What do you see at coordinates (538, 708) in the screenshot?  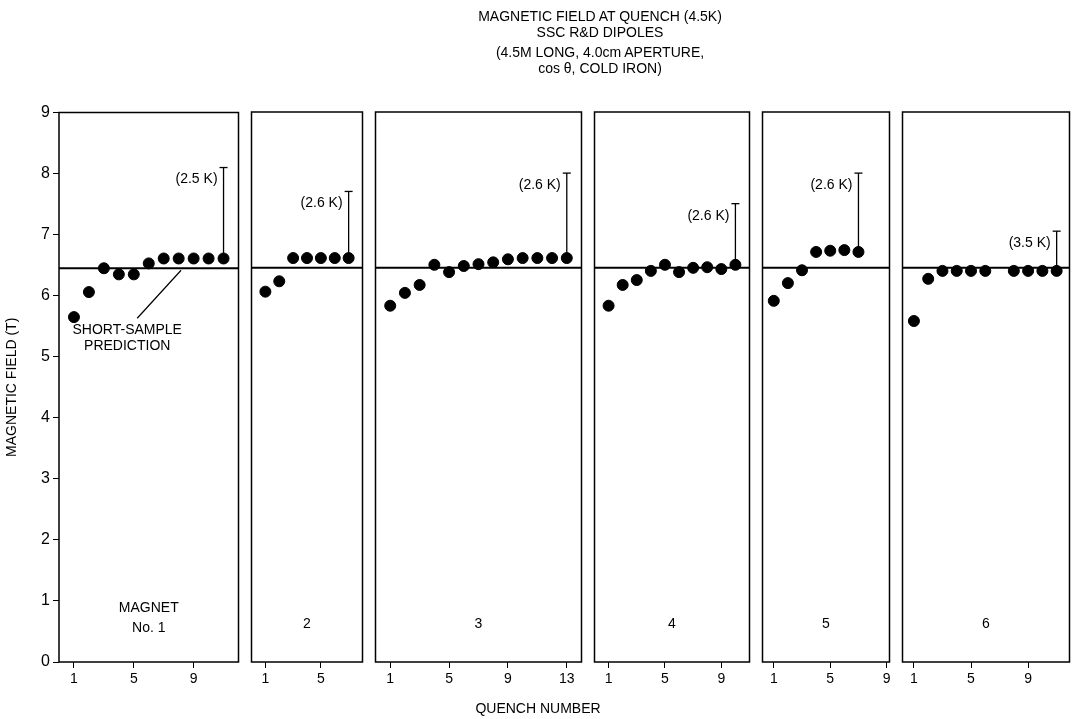 I see `x-axis-title: QUENCH NUMBER` at bounding box center [538, 708].